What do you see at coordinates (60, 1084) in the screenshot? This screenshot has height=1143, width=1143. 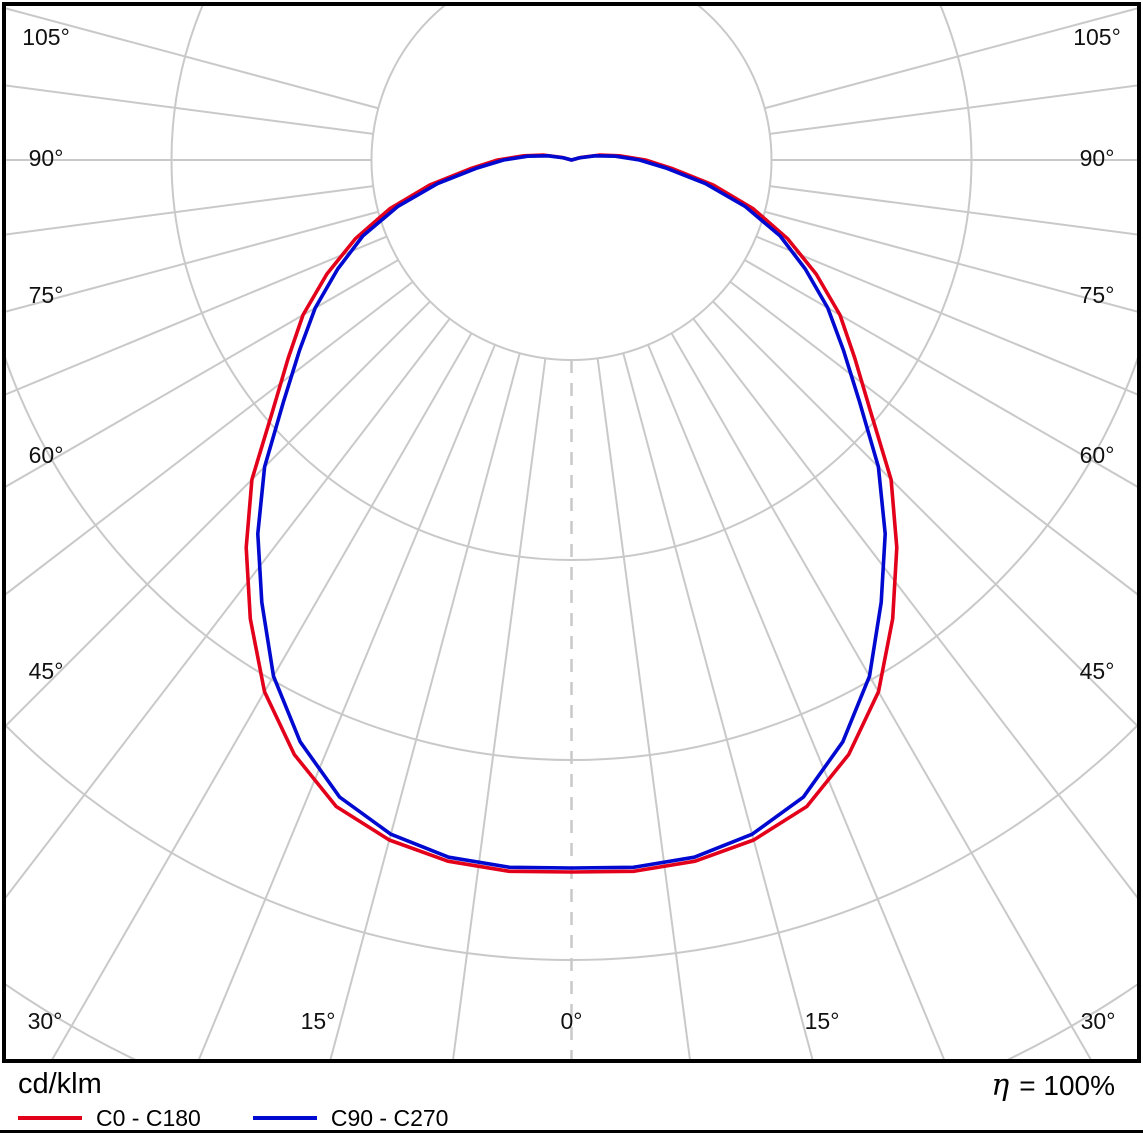 I see `unit-label: cd/klm` at bounding box center [60, 1084].